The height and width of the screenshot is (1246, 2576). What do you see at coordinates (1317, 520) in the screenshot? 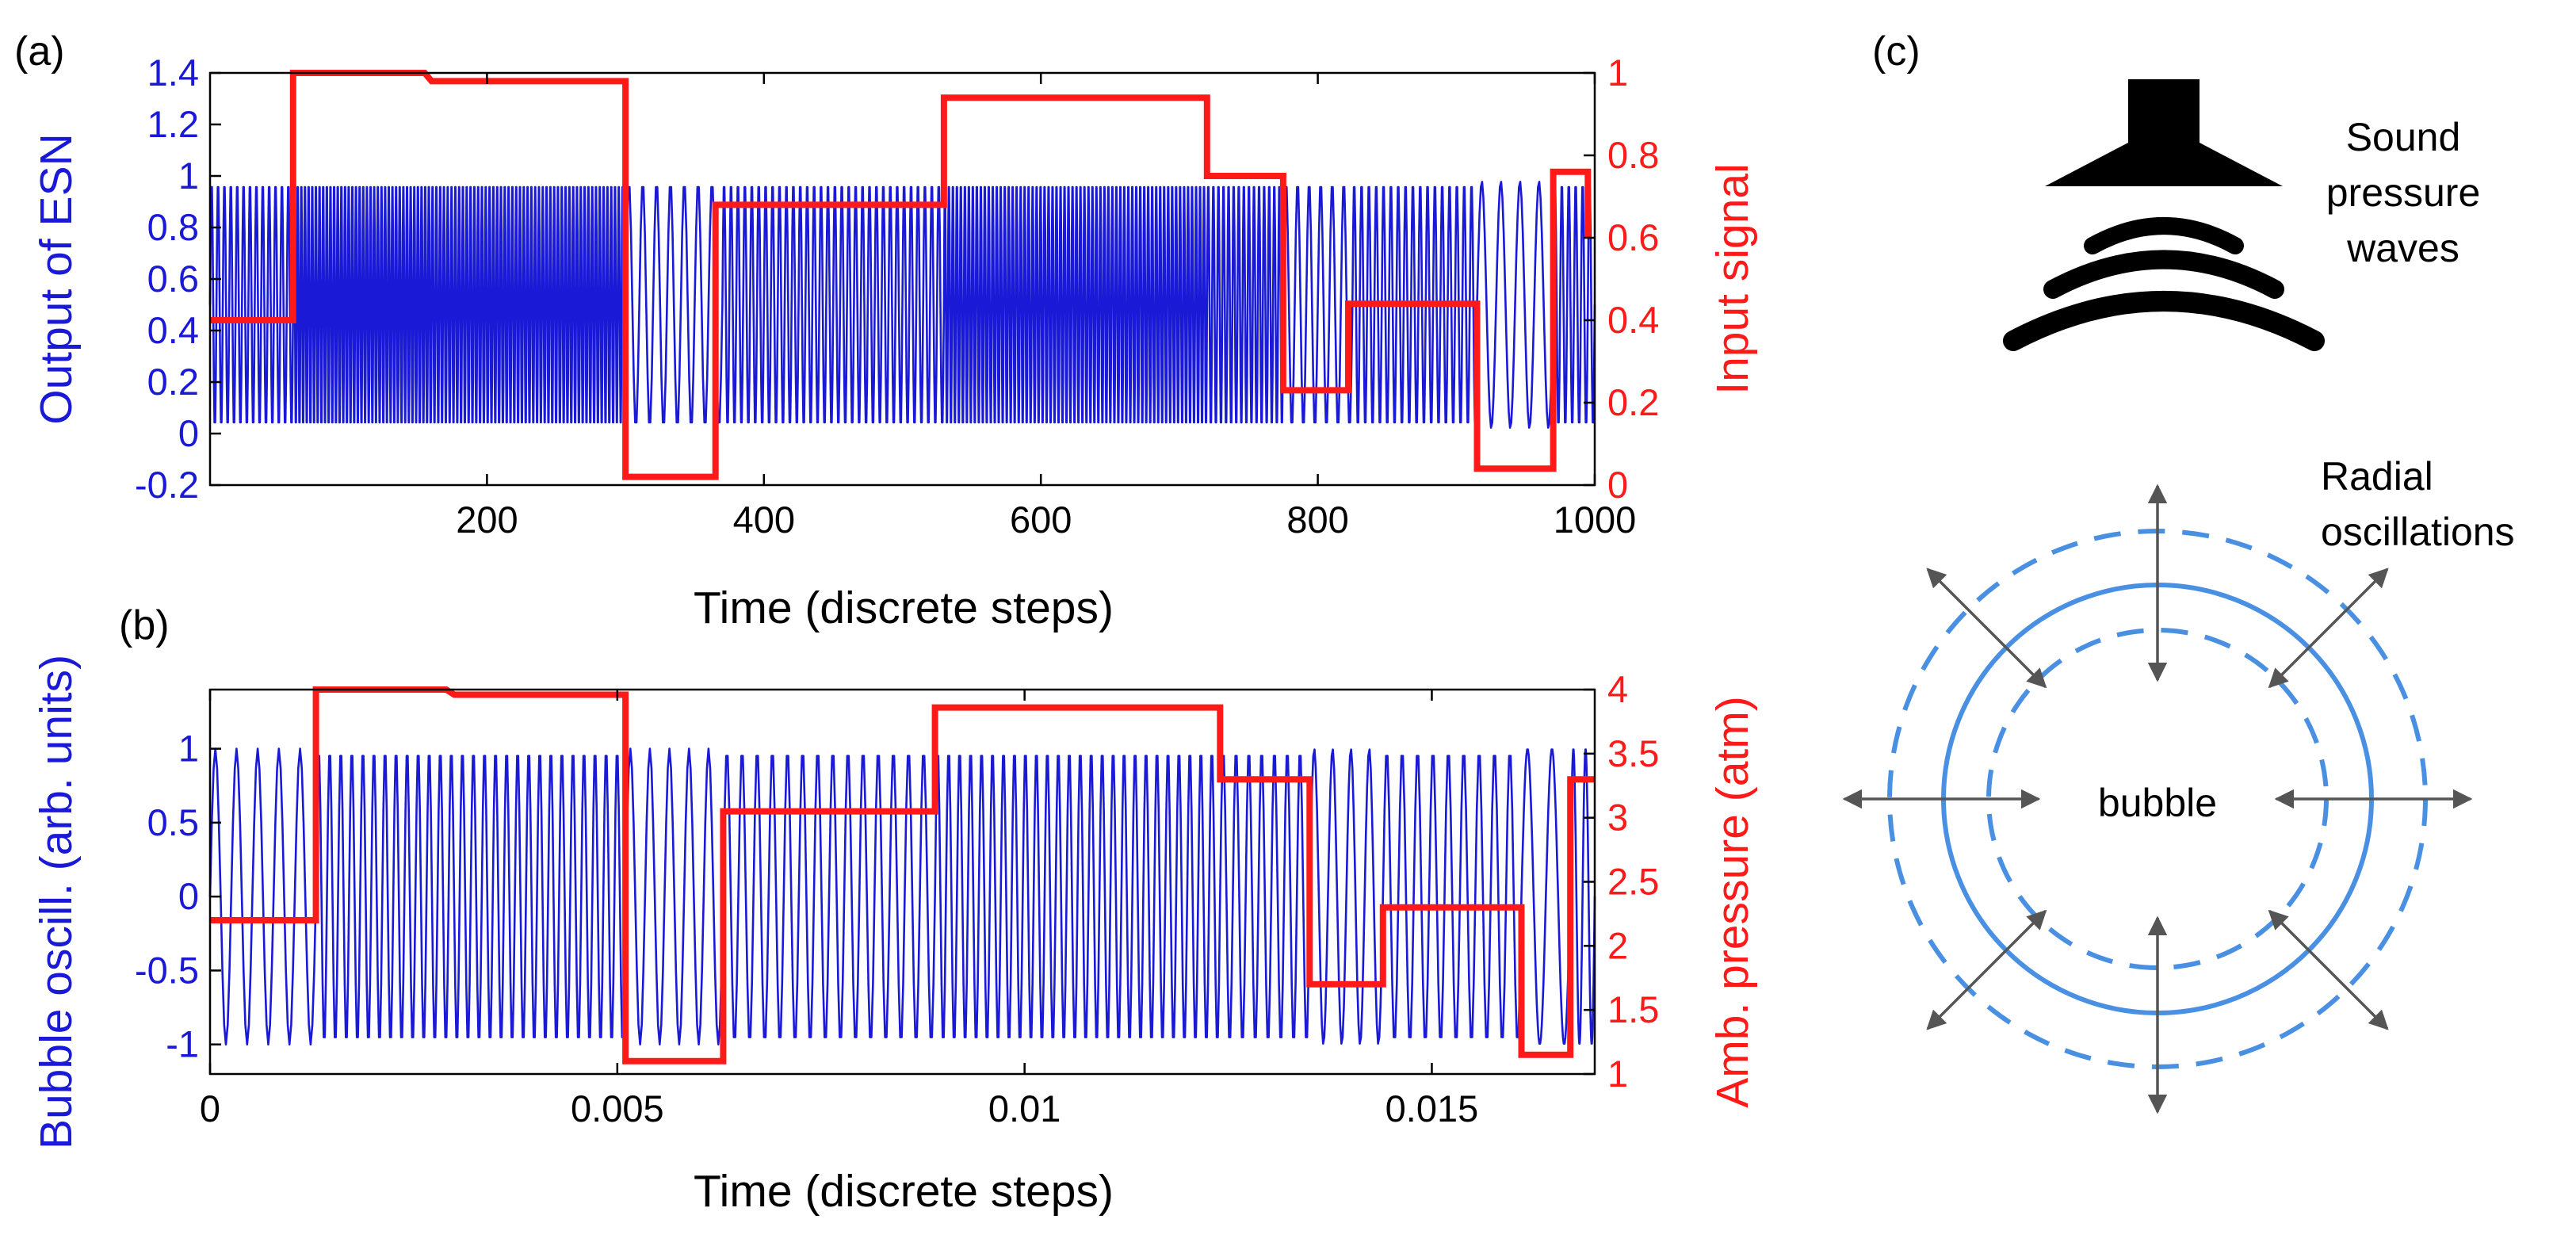
I see `chart-a-xtick-label: 800` at bounding box center [1317, 520].